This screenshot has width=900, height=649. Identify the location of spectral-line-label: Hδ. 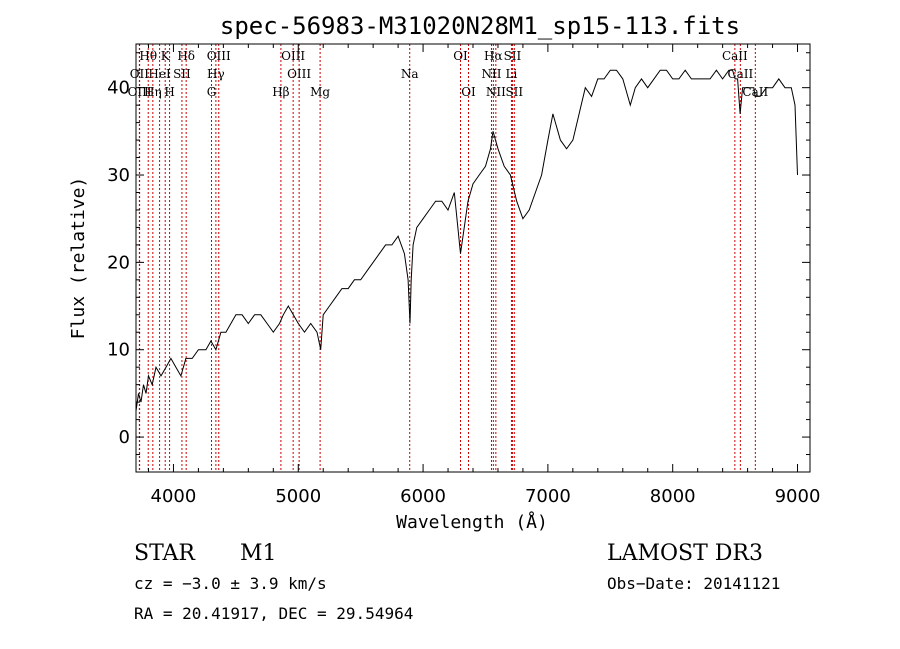
(186, 56).